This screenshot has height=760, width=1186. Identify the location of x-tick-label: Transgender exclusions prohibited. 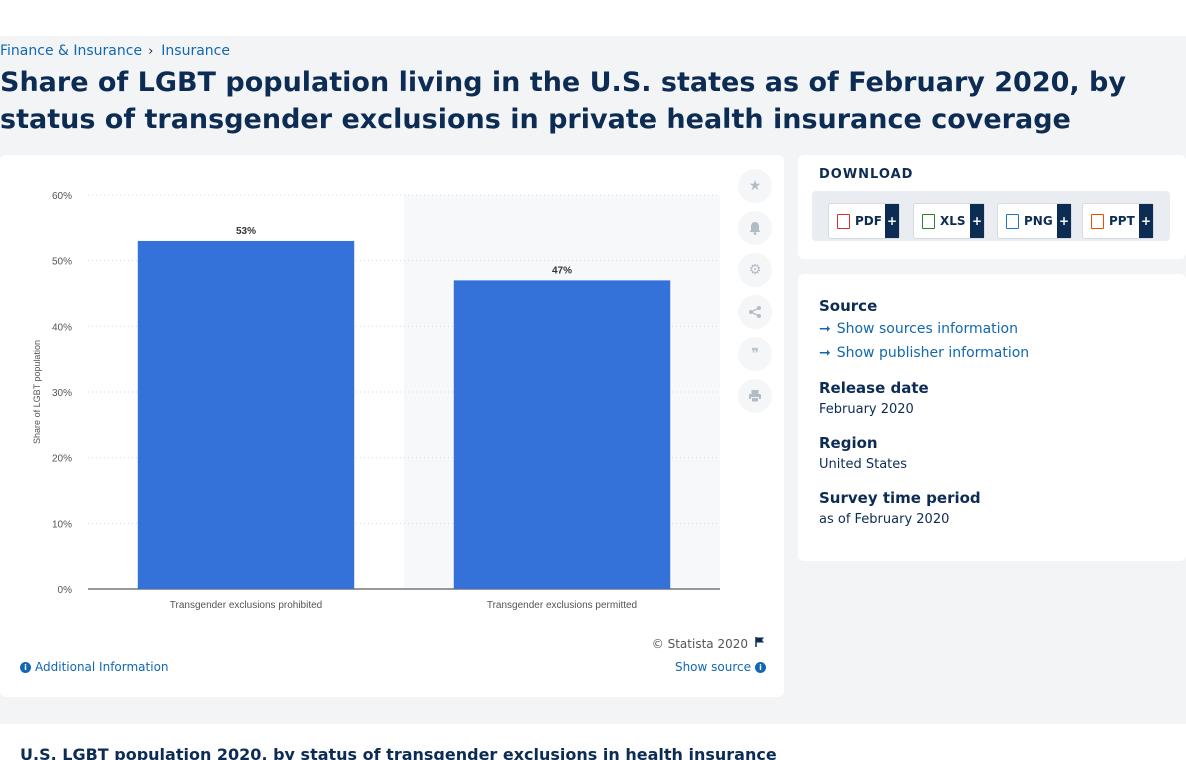
(246, 605).